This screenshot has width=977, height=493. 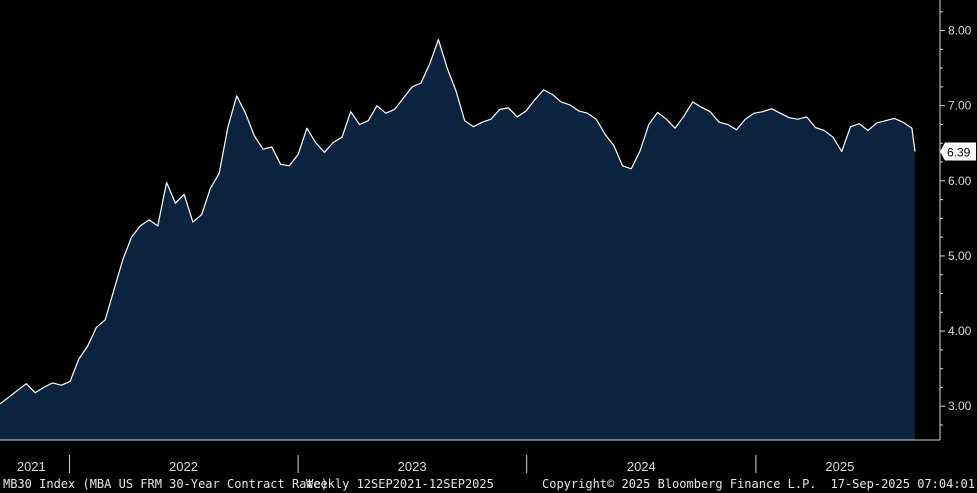 I want to click on y-tick-label: 7.00, so click(x=960, y=106).